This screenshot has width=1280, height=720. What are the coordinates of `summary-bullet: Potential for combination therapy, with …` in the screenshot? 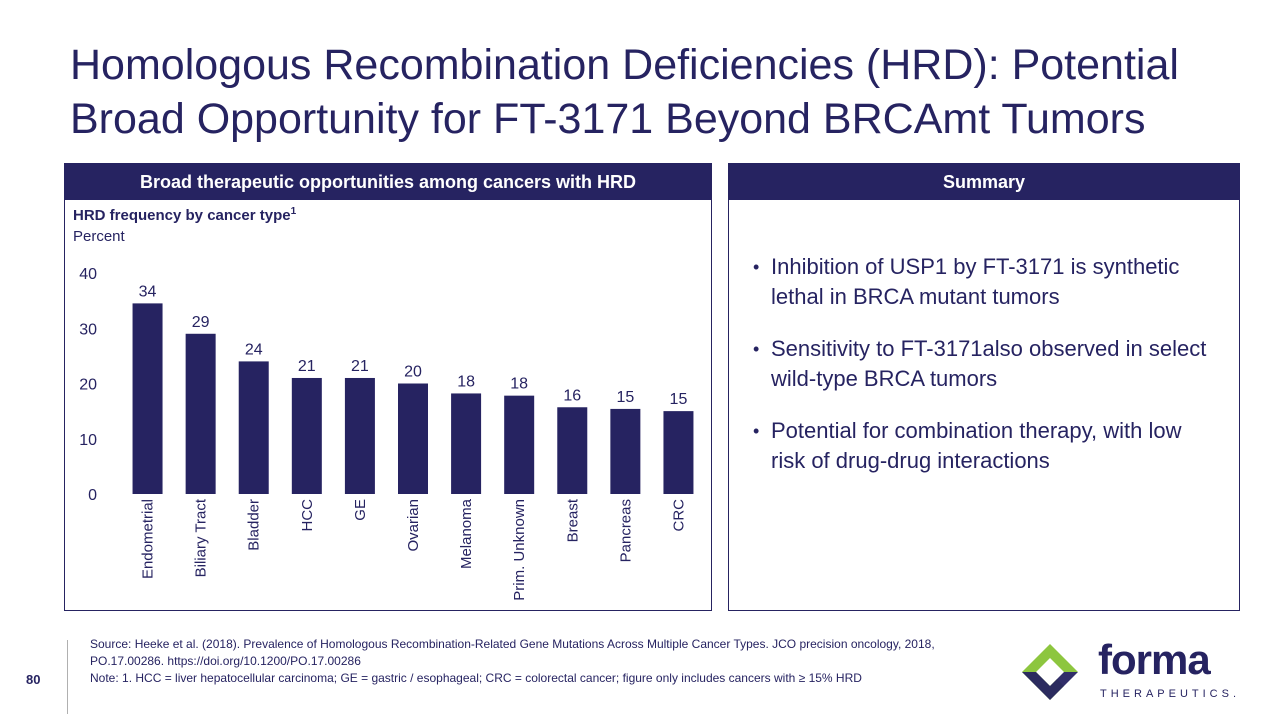 It's located at (986, 446).